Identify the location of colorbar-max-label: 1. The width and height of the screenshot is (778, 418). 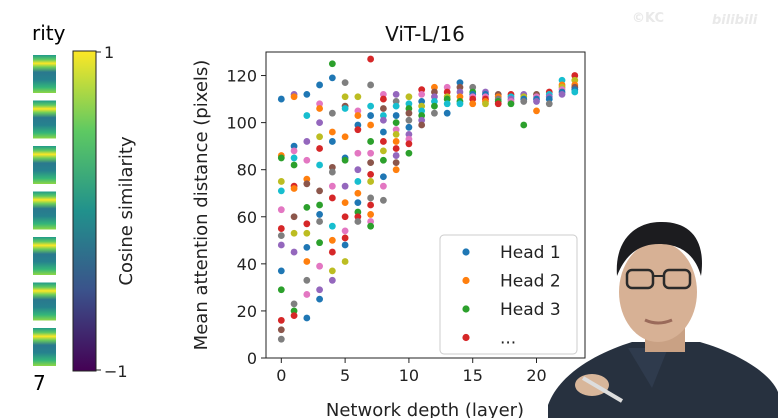
(109, 52).